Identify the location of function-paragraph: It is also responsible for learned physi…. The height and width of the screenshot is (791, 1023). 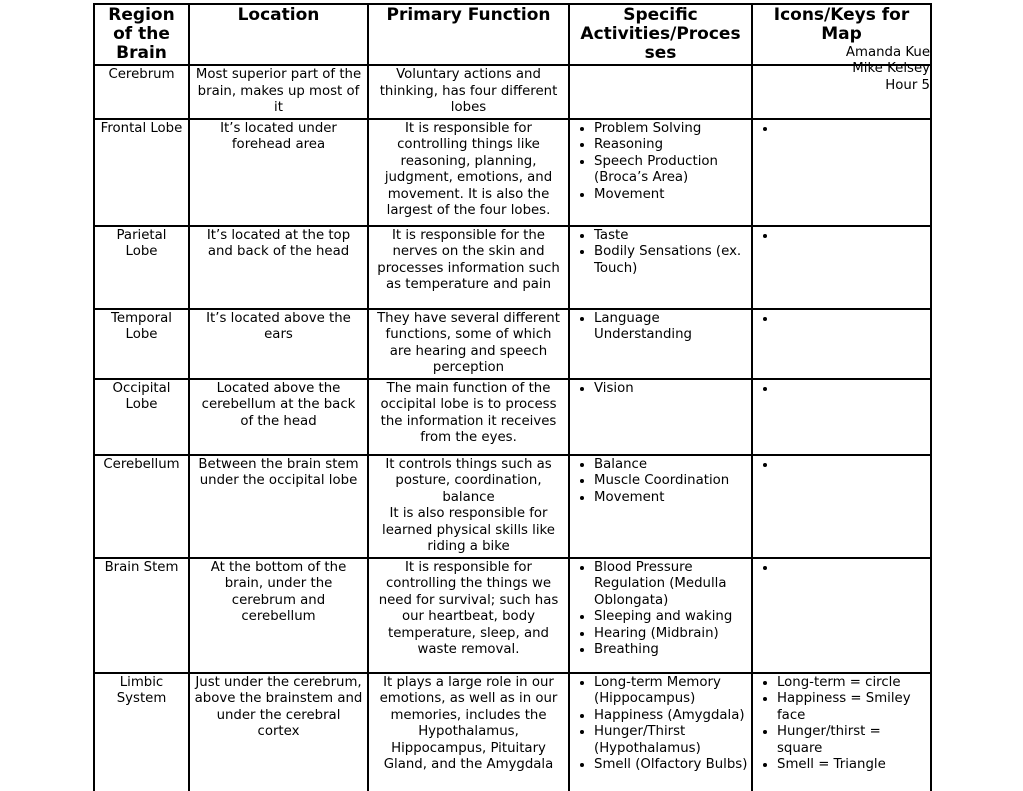
(468, 530).